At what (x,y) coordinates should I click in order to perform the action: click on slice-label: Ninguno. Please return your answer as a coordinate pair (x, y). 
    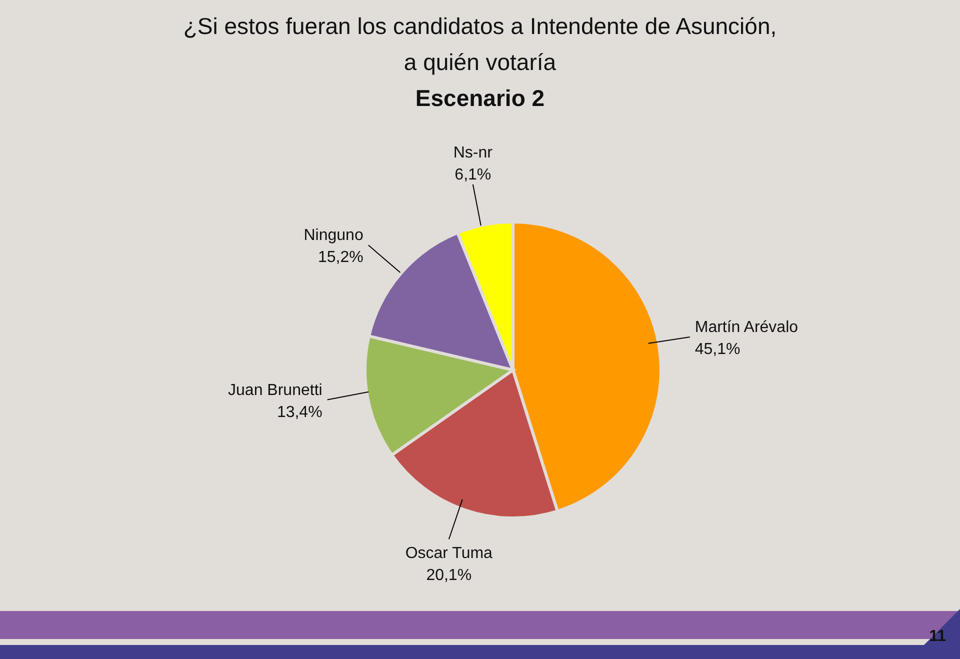
    Looking at the image, I should click on (334, 235).